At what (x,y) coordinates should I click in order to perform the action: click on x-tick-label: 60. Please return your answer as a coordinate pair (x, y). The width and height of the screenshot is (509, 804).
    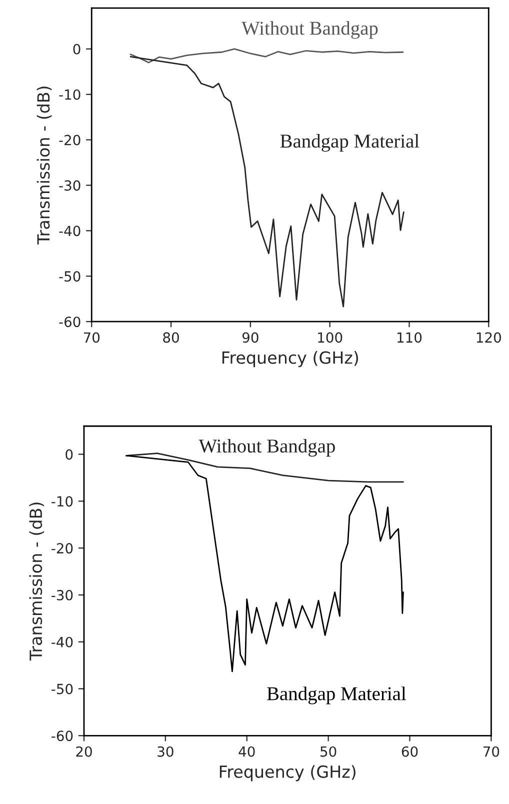
    Looking at the image, I should click on (410, 751).